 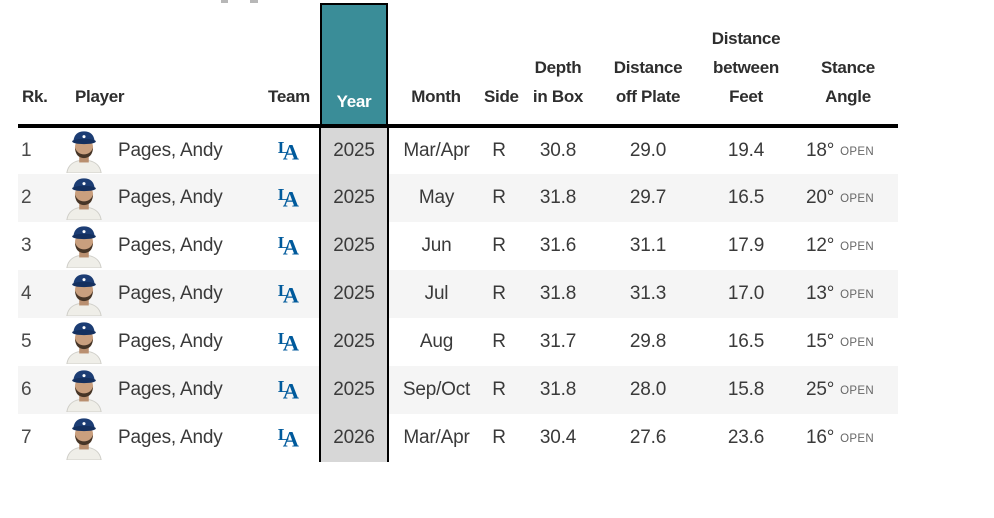 What do you see at coordinates (501, 64) in the screenshot?
I see `col-header-side: Side` at bounding box center [501, 64].